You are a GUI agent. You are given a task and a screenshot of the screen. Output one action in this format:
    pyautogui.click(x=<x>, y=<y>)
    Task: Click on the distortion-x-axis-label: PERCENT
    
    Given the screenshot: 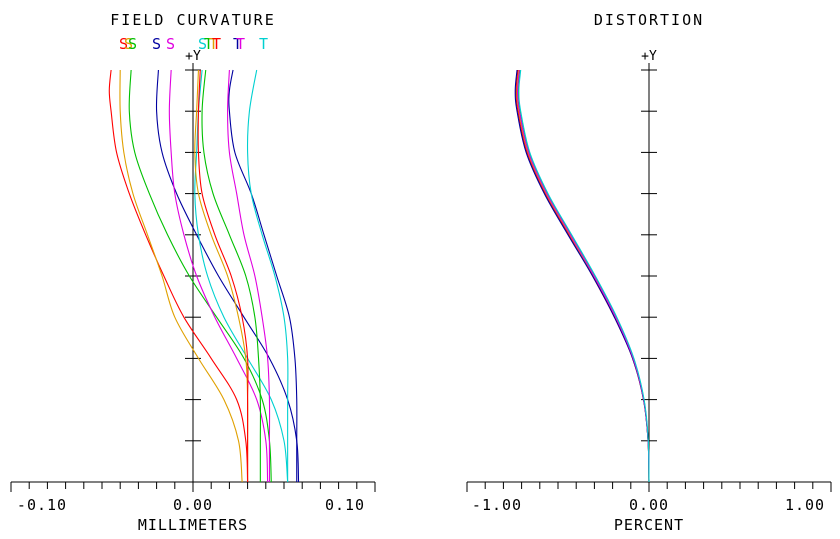 What is the action you would take?
    pyautogui.click(x=649, y=525)
    